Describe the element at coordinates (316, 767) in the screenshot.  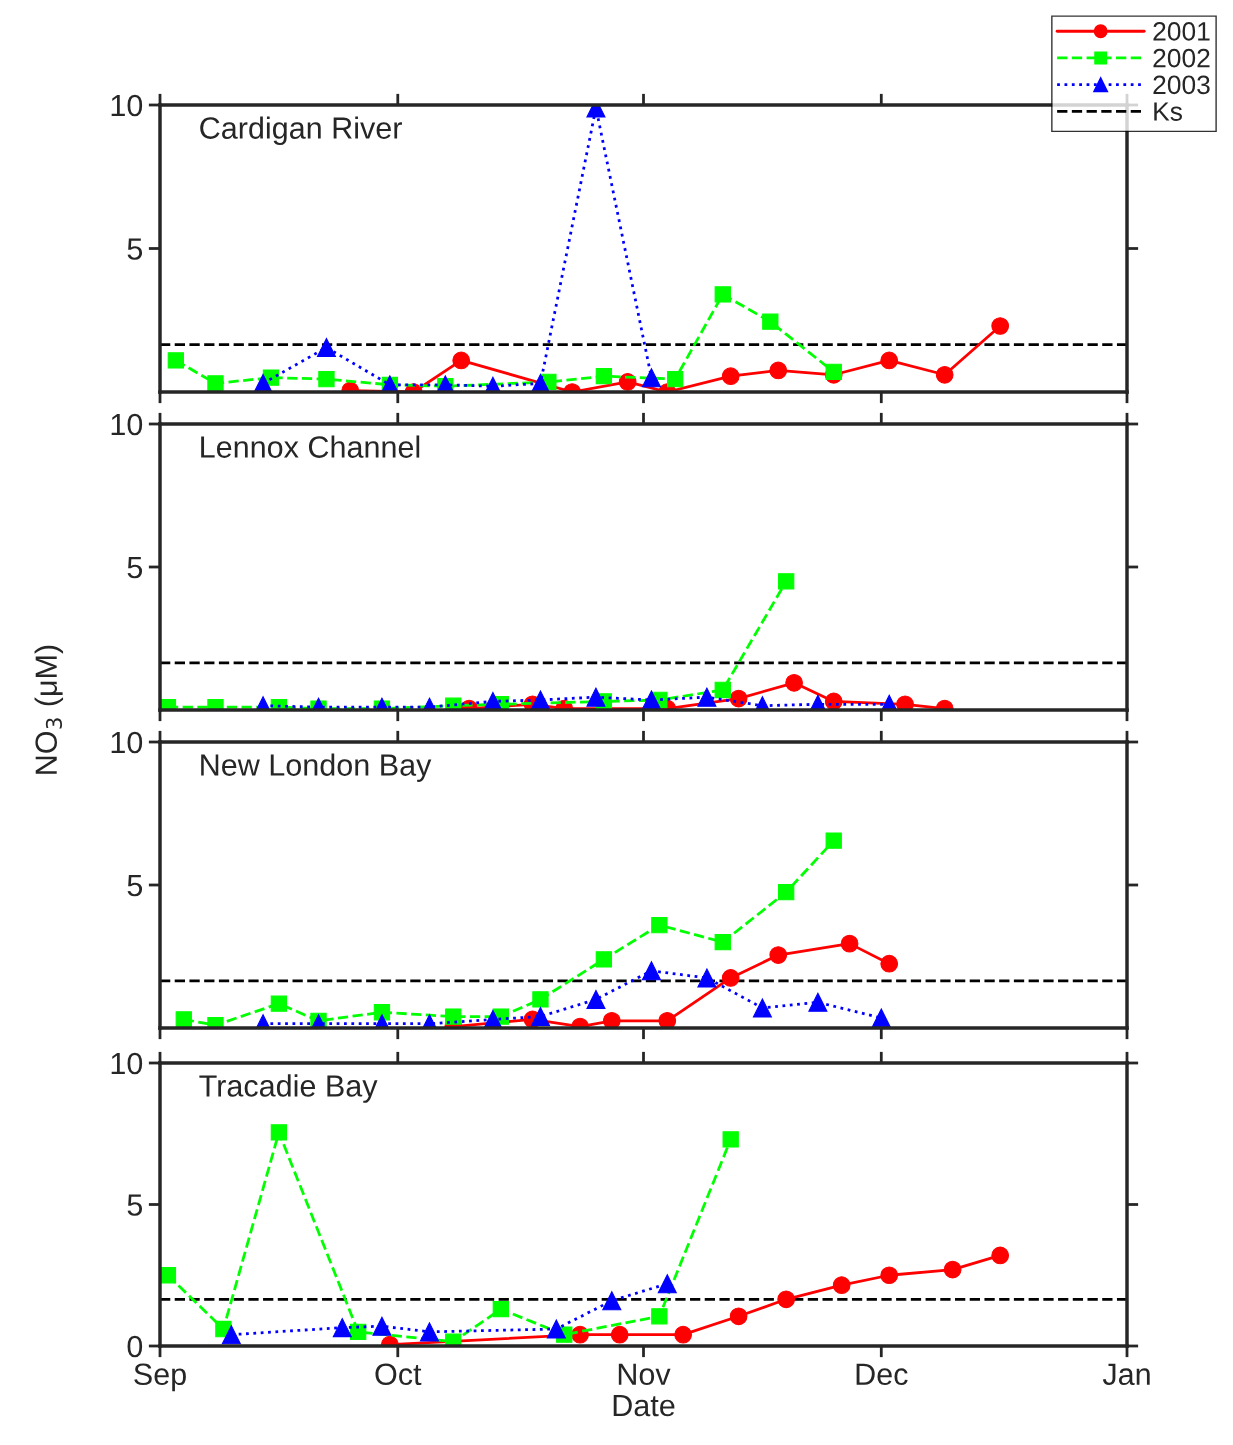
I see `chart-title: New London Bay` at that location.